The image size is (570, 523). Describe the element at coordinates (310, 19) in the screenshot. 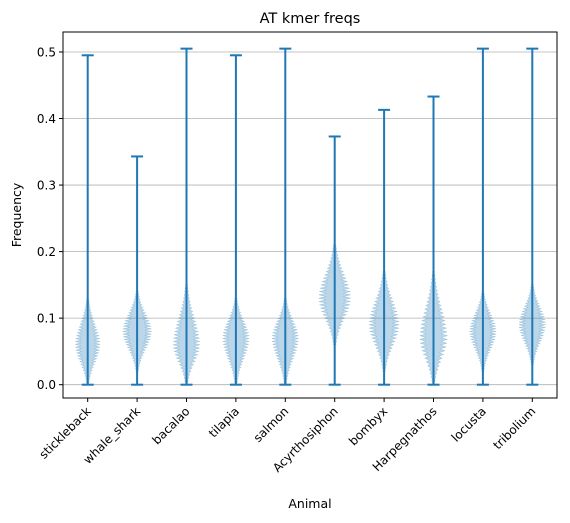

I see `chart-title: AT kmer freqs` at that location.